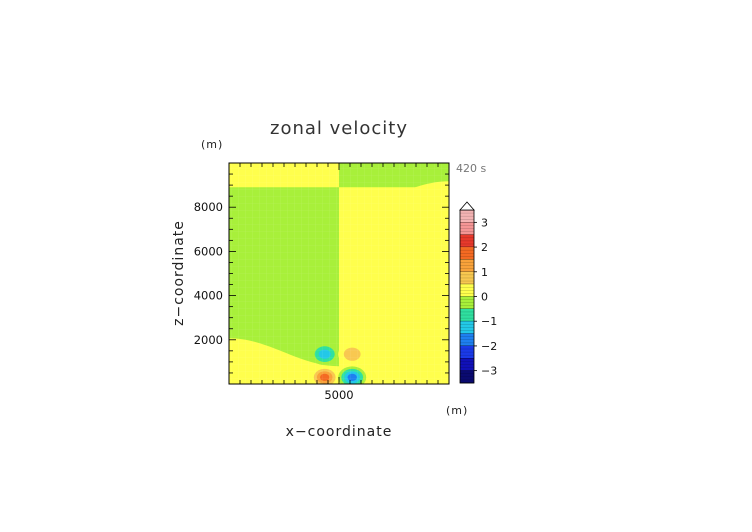 Image resolution: width=752 pixels, height=532 pixels. Describe the element at coordinates (208, 296) in the screenshot. I see `y-tick-label: 4000` at that location.